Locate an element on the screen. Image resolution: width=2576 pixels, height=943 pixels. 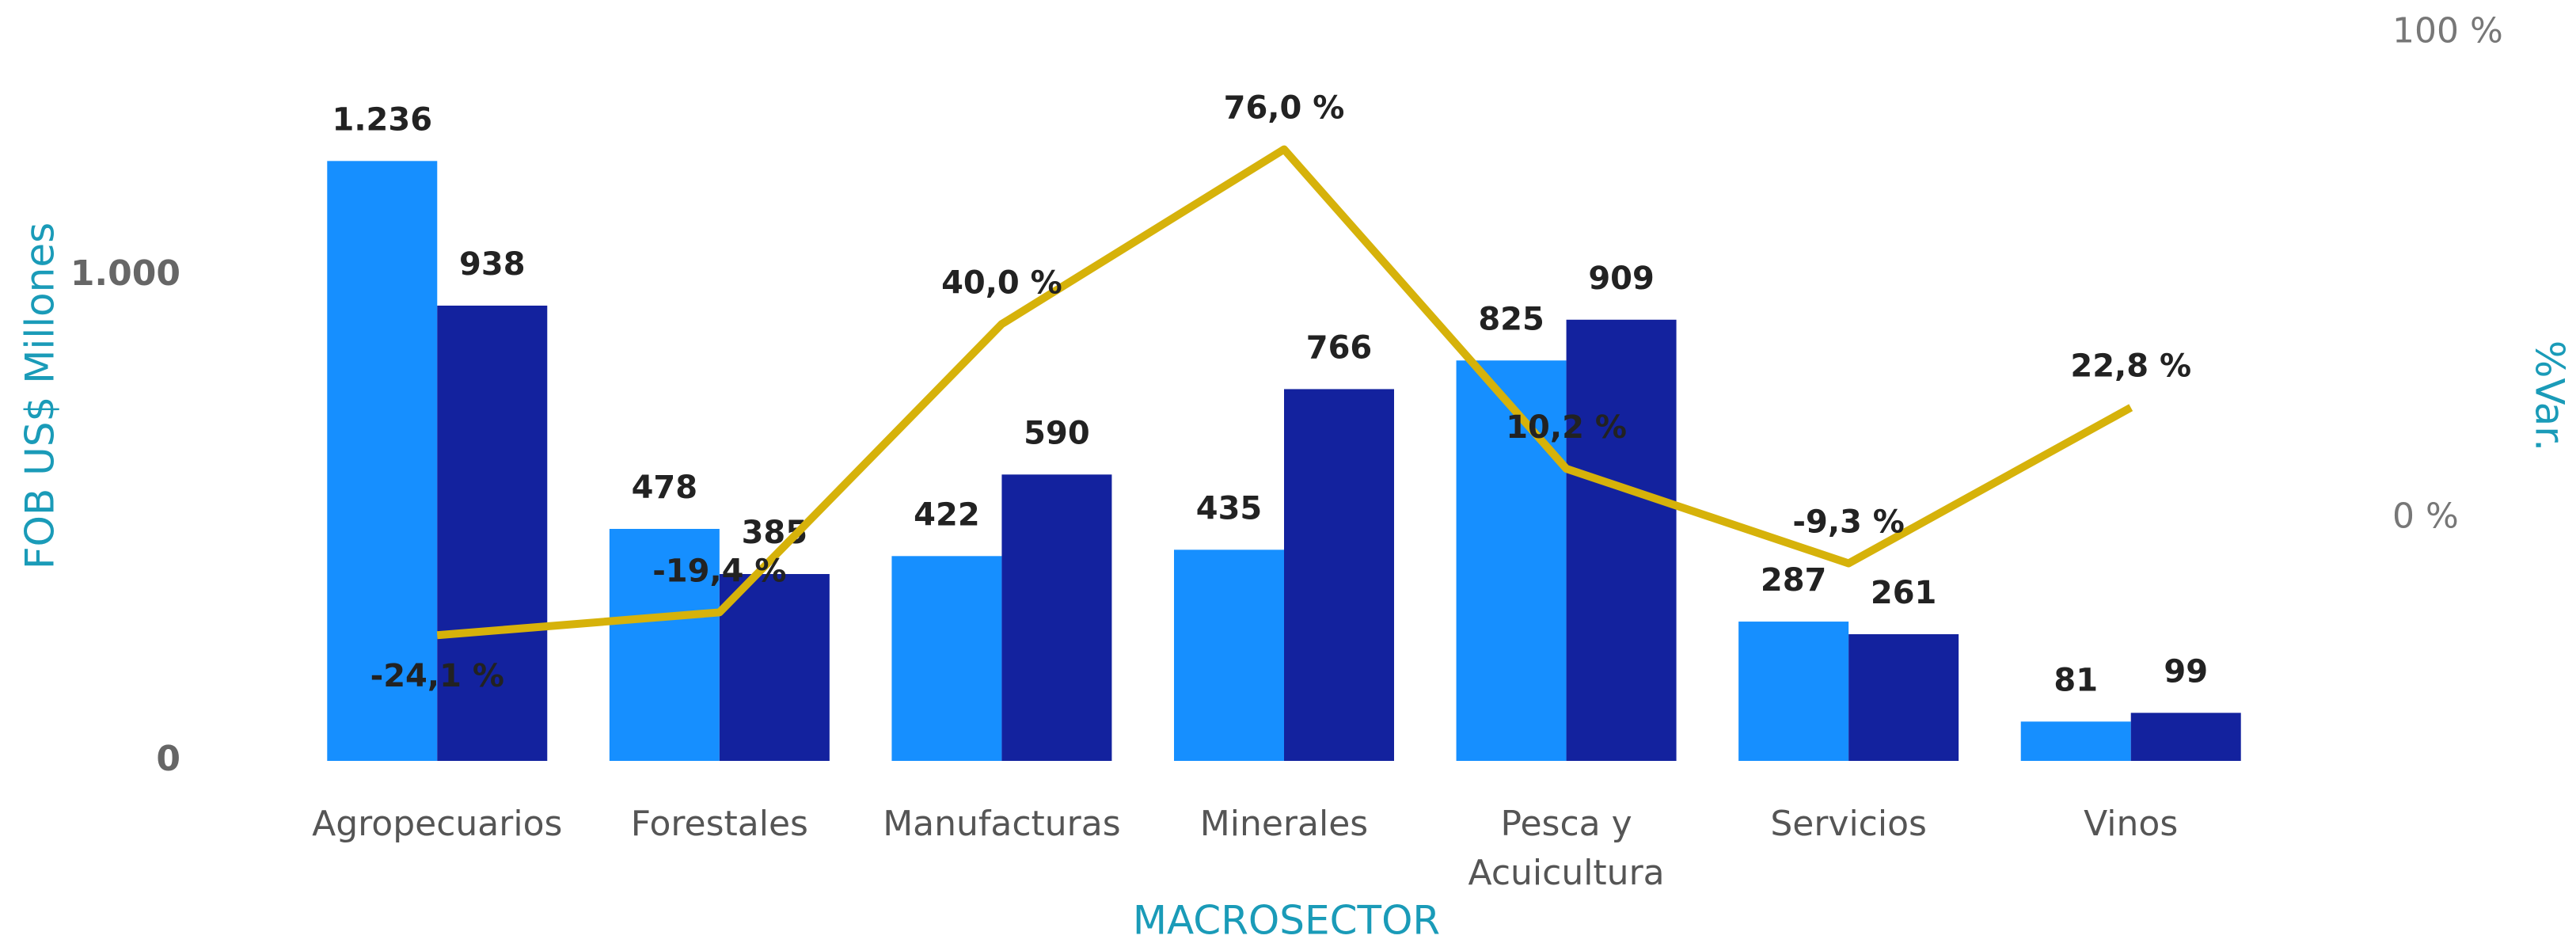
bar-label: 287 is located at coordinates (1794, 580).